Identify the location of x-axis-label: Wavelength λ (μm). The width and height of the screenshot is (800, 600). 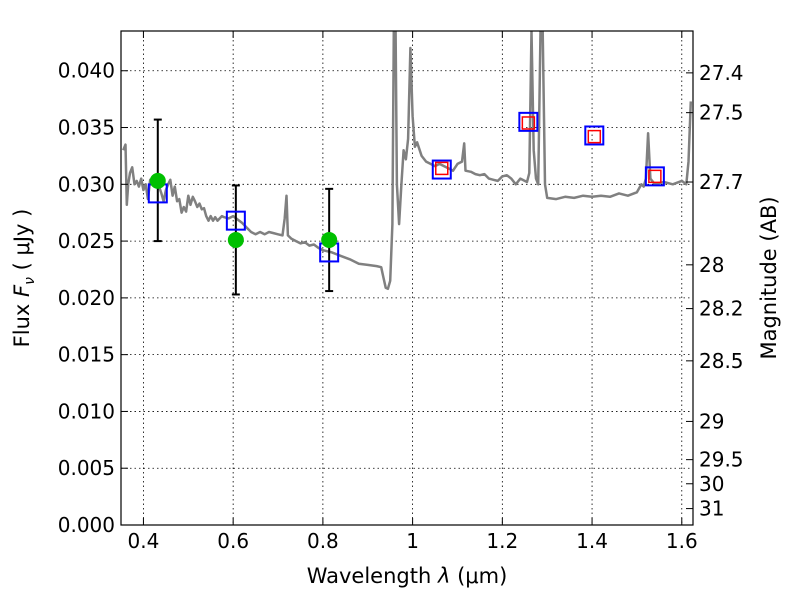
(407, 576).